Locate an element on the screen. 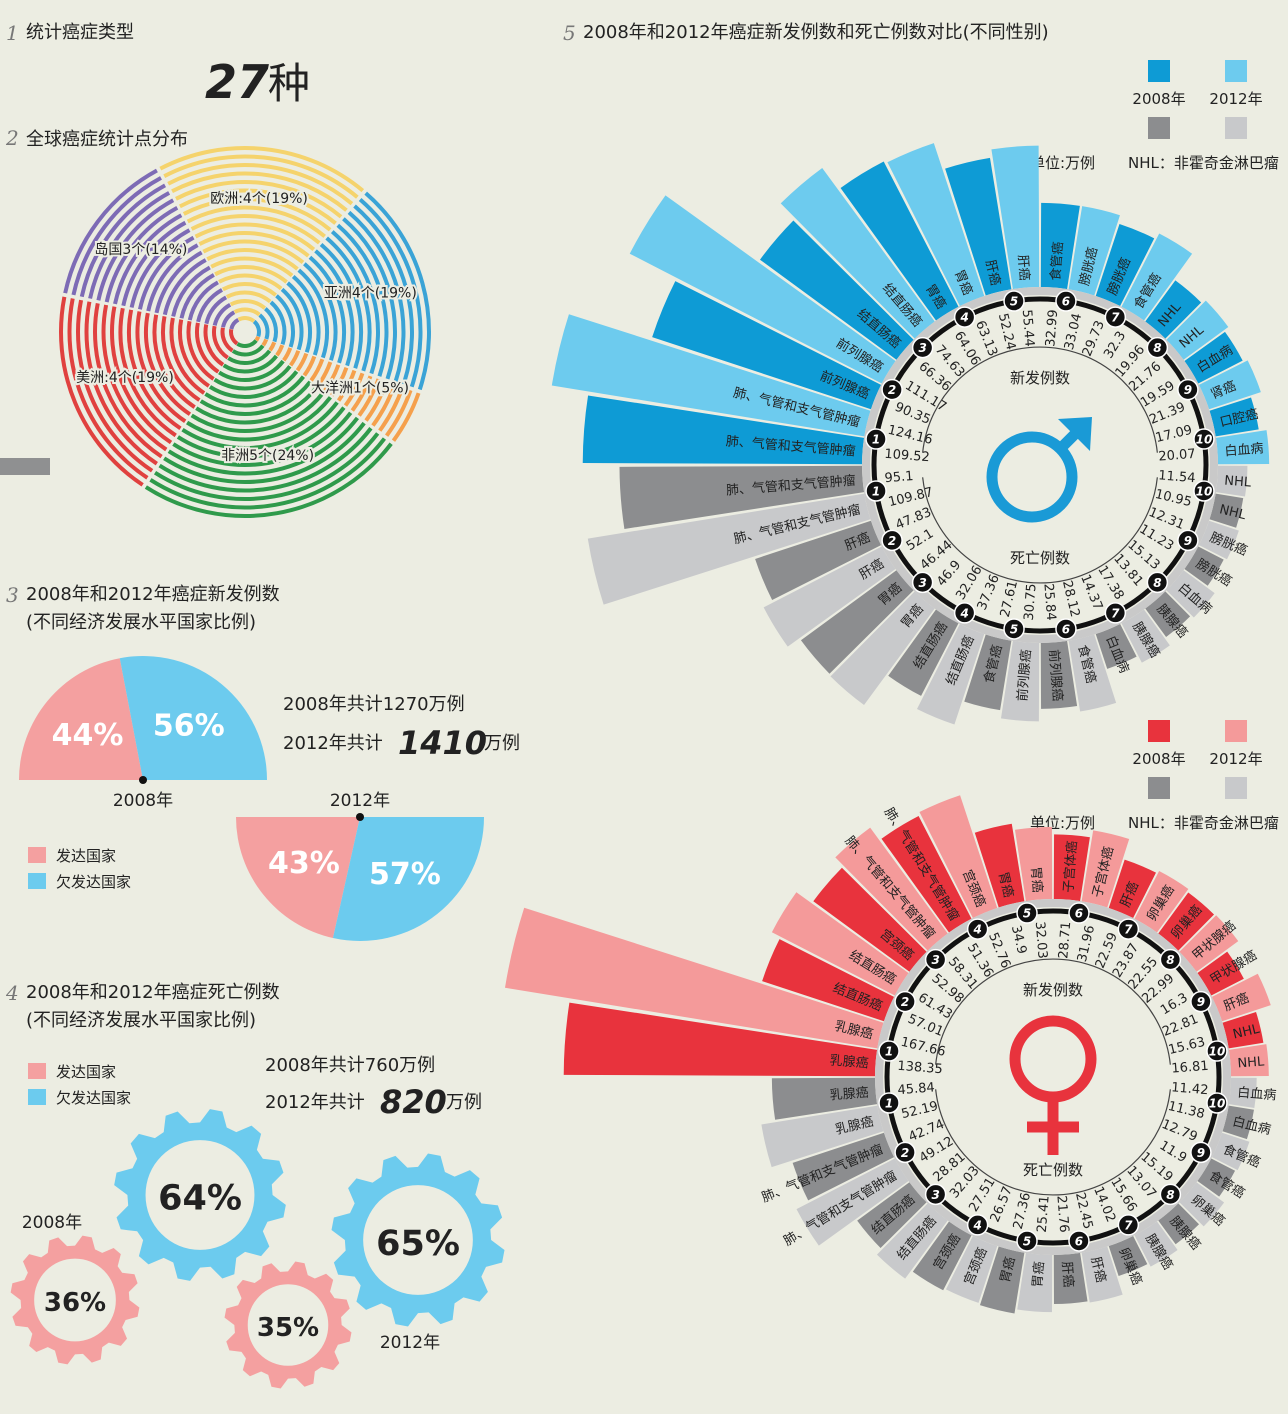 The width and height of the screenshot is (1288, 1414). bar-category-label: 白血病 is located at coordinates (1244, 449).